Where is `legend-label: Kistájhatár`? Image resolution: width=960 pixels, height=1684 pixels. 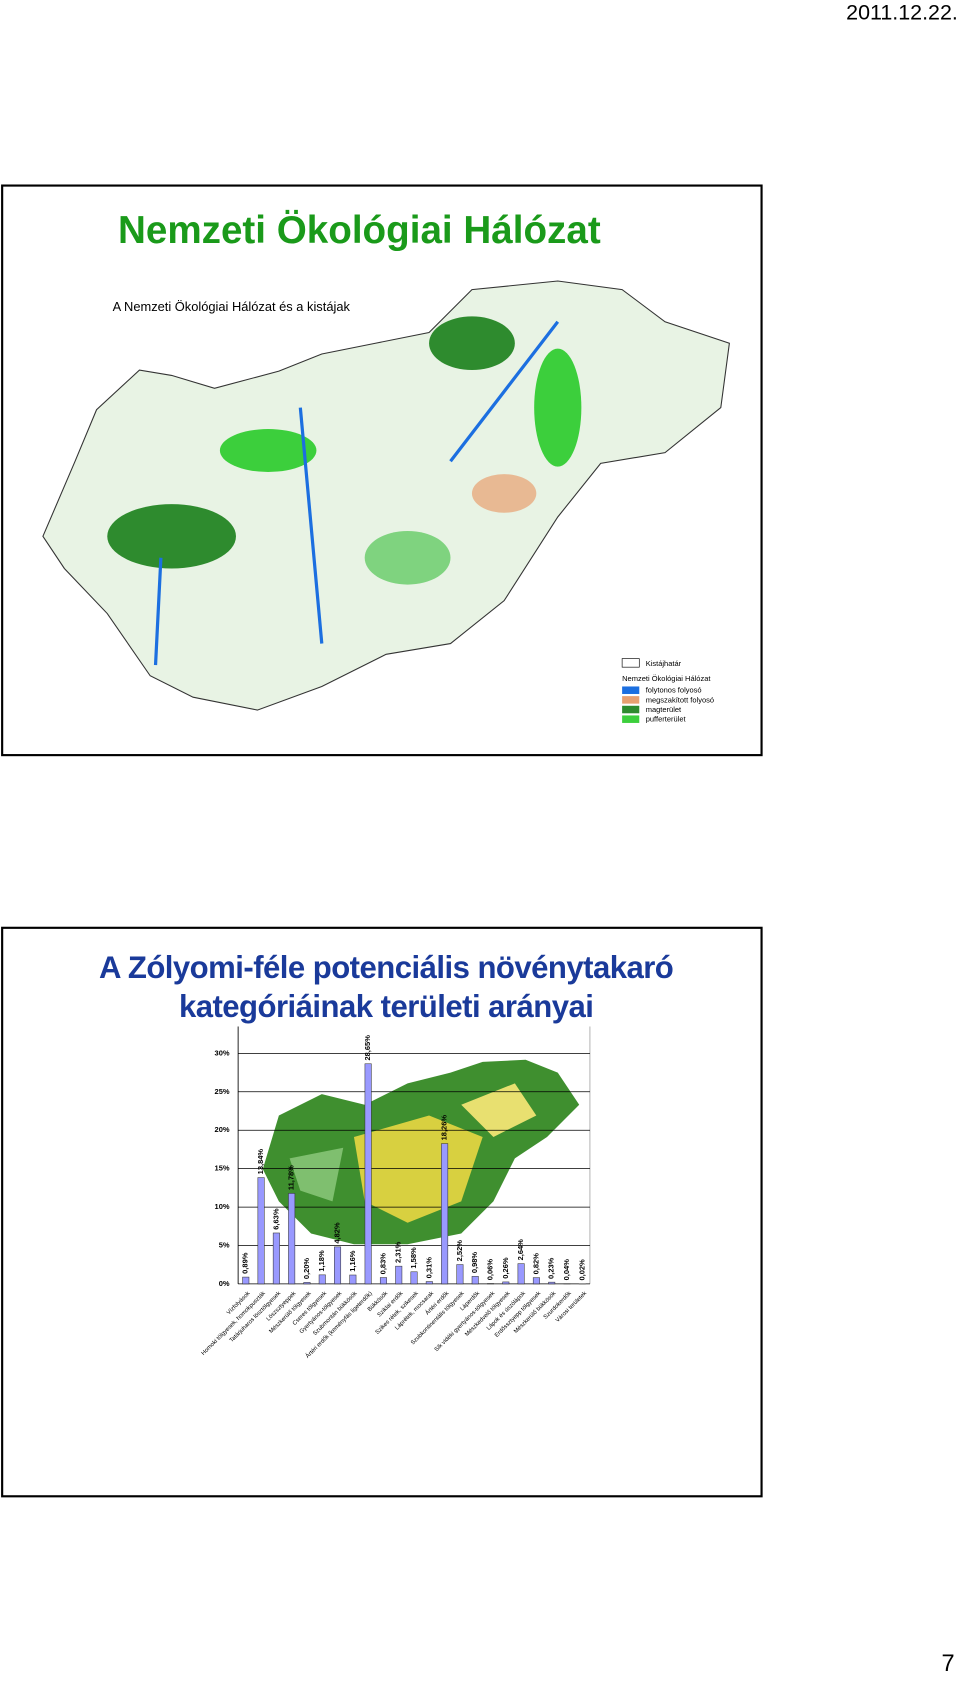
legend-label: Kistájhatár is located at coordinates (664, 663).